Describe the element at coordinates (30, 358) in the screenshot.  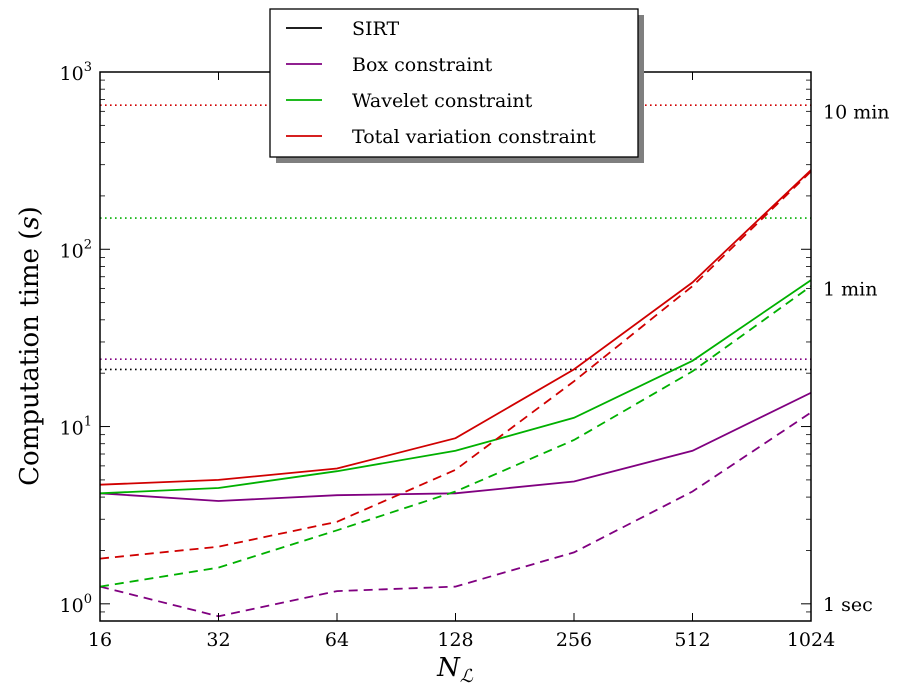
I see `y-axis-label-prefix: Computation time (` at that location.